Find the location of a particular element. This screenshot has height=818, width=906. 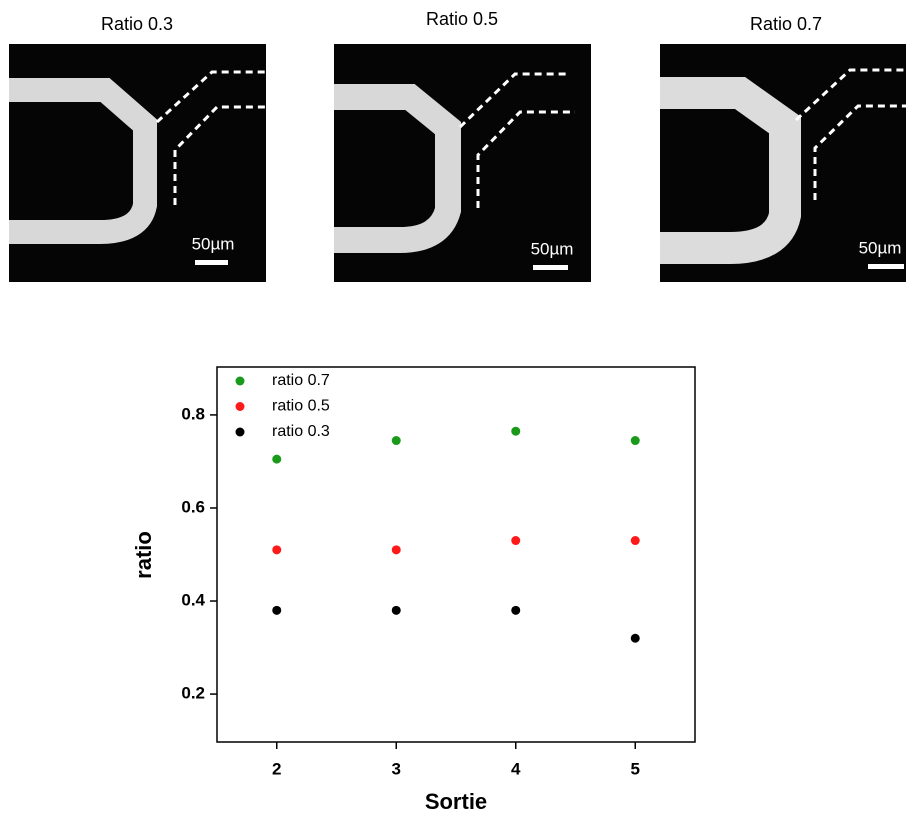

x-tick-label: 4 is located at coordinates (516, 768).